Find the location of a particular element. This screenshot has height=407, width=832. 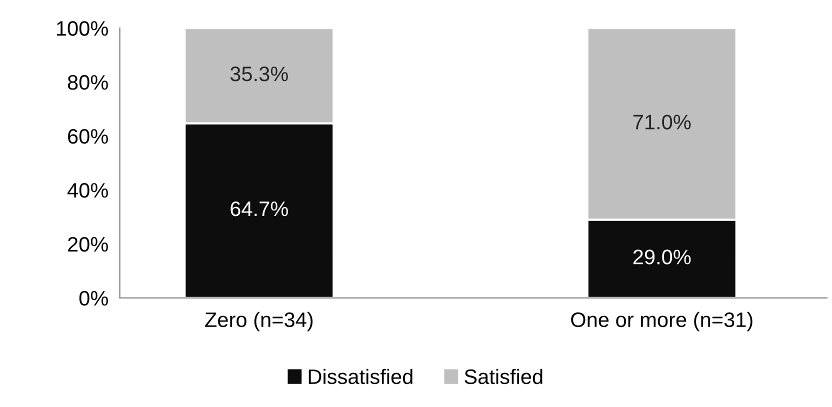

y-tick-label: 40% is located at coordinates (87, 190).